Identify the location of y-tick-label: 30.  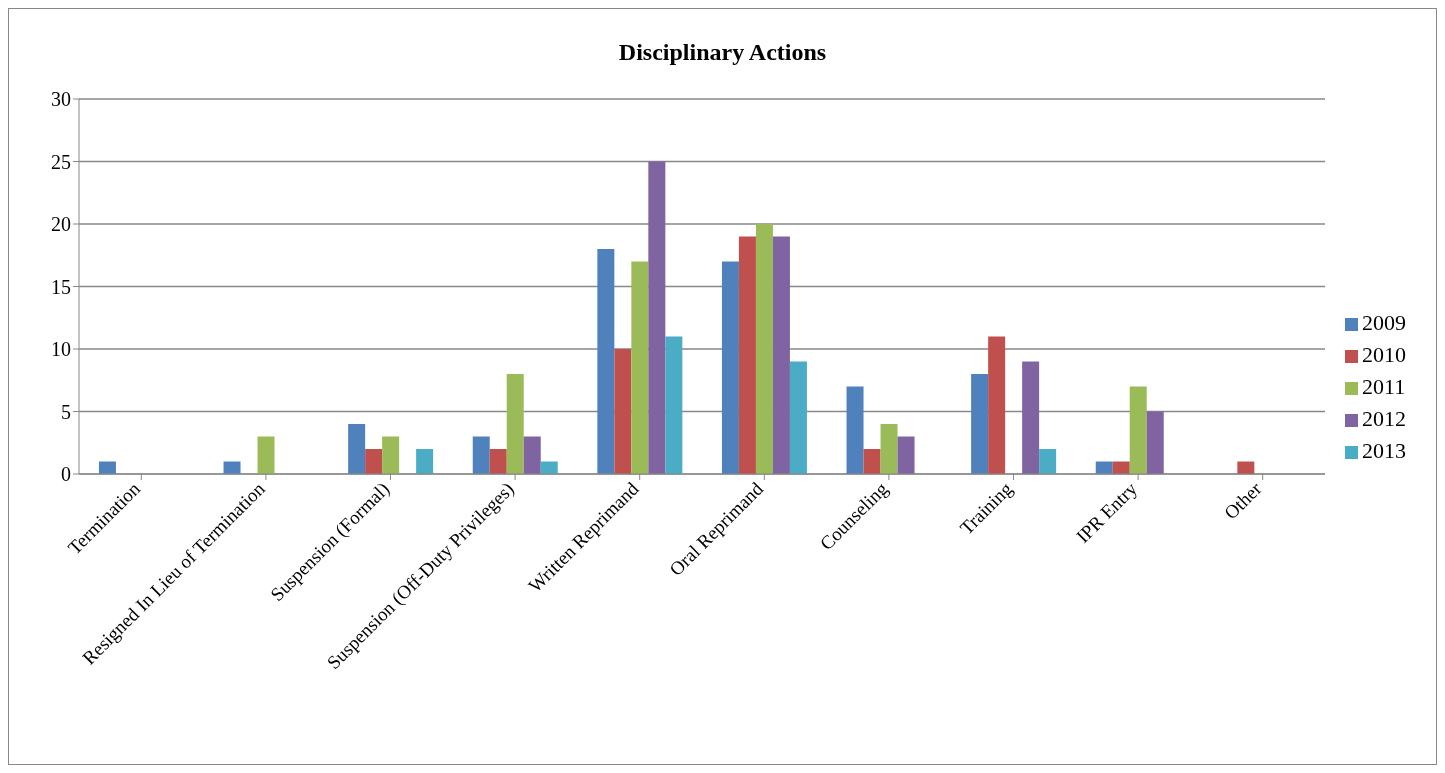
(61, 99).